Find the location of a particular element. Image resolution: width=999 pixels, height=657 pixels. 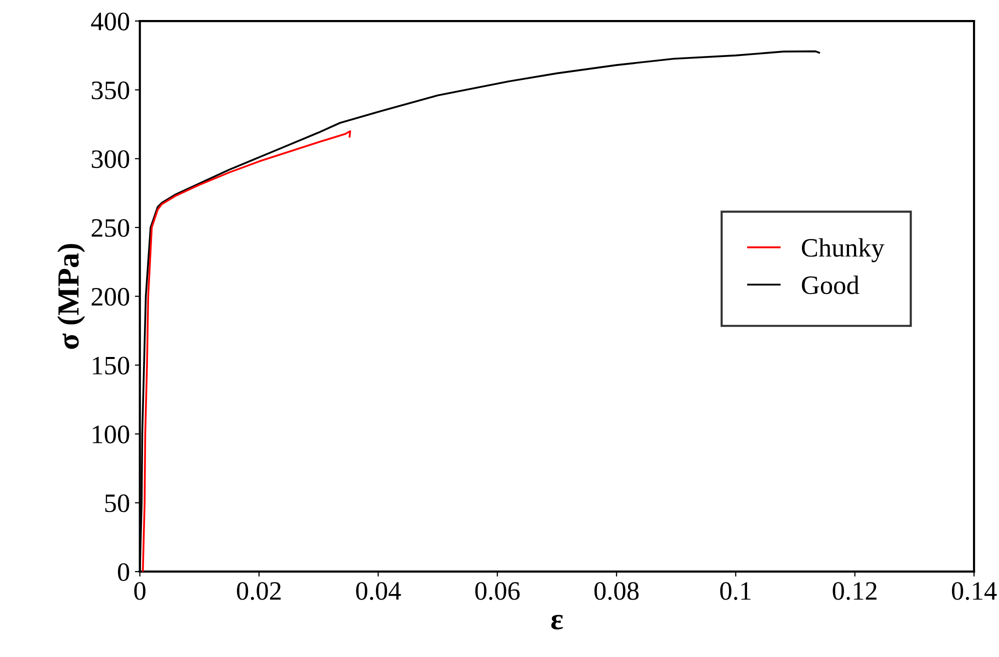

x-tick-label: 0.14 is located at coordinates (974, 591).